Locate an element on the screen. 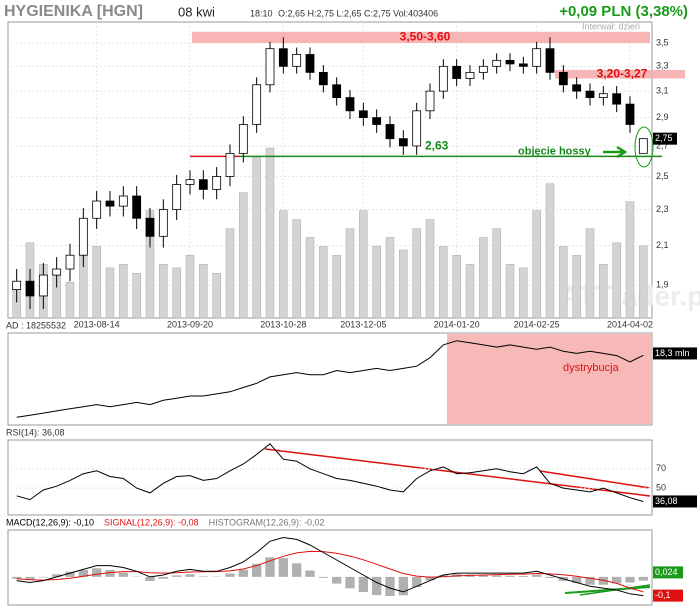  macd-line is located at coordinates (330, 566).